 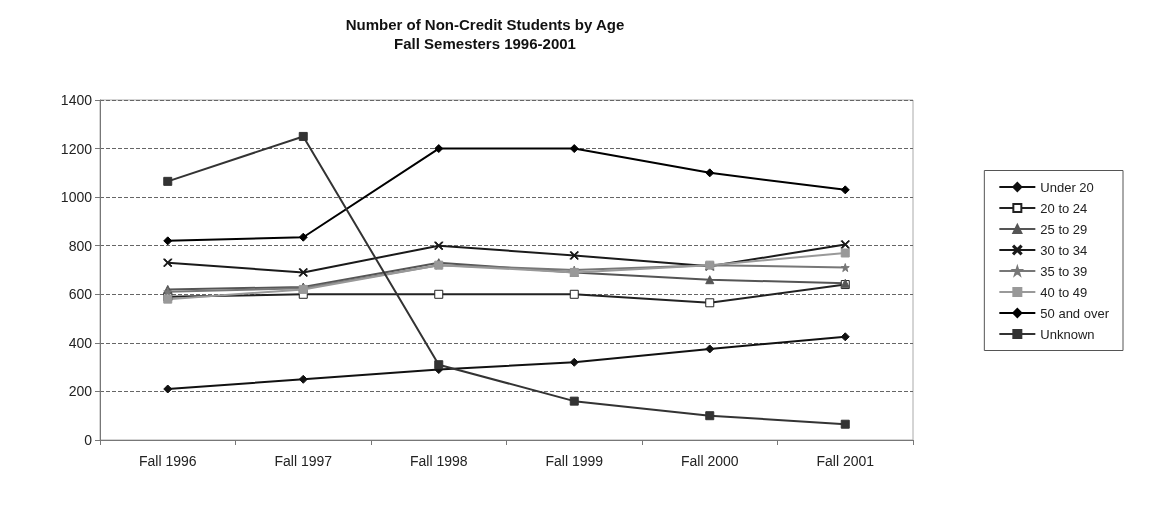 I want to click on y-tick-label: 600, so click(x=80, y=294).